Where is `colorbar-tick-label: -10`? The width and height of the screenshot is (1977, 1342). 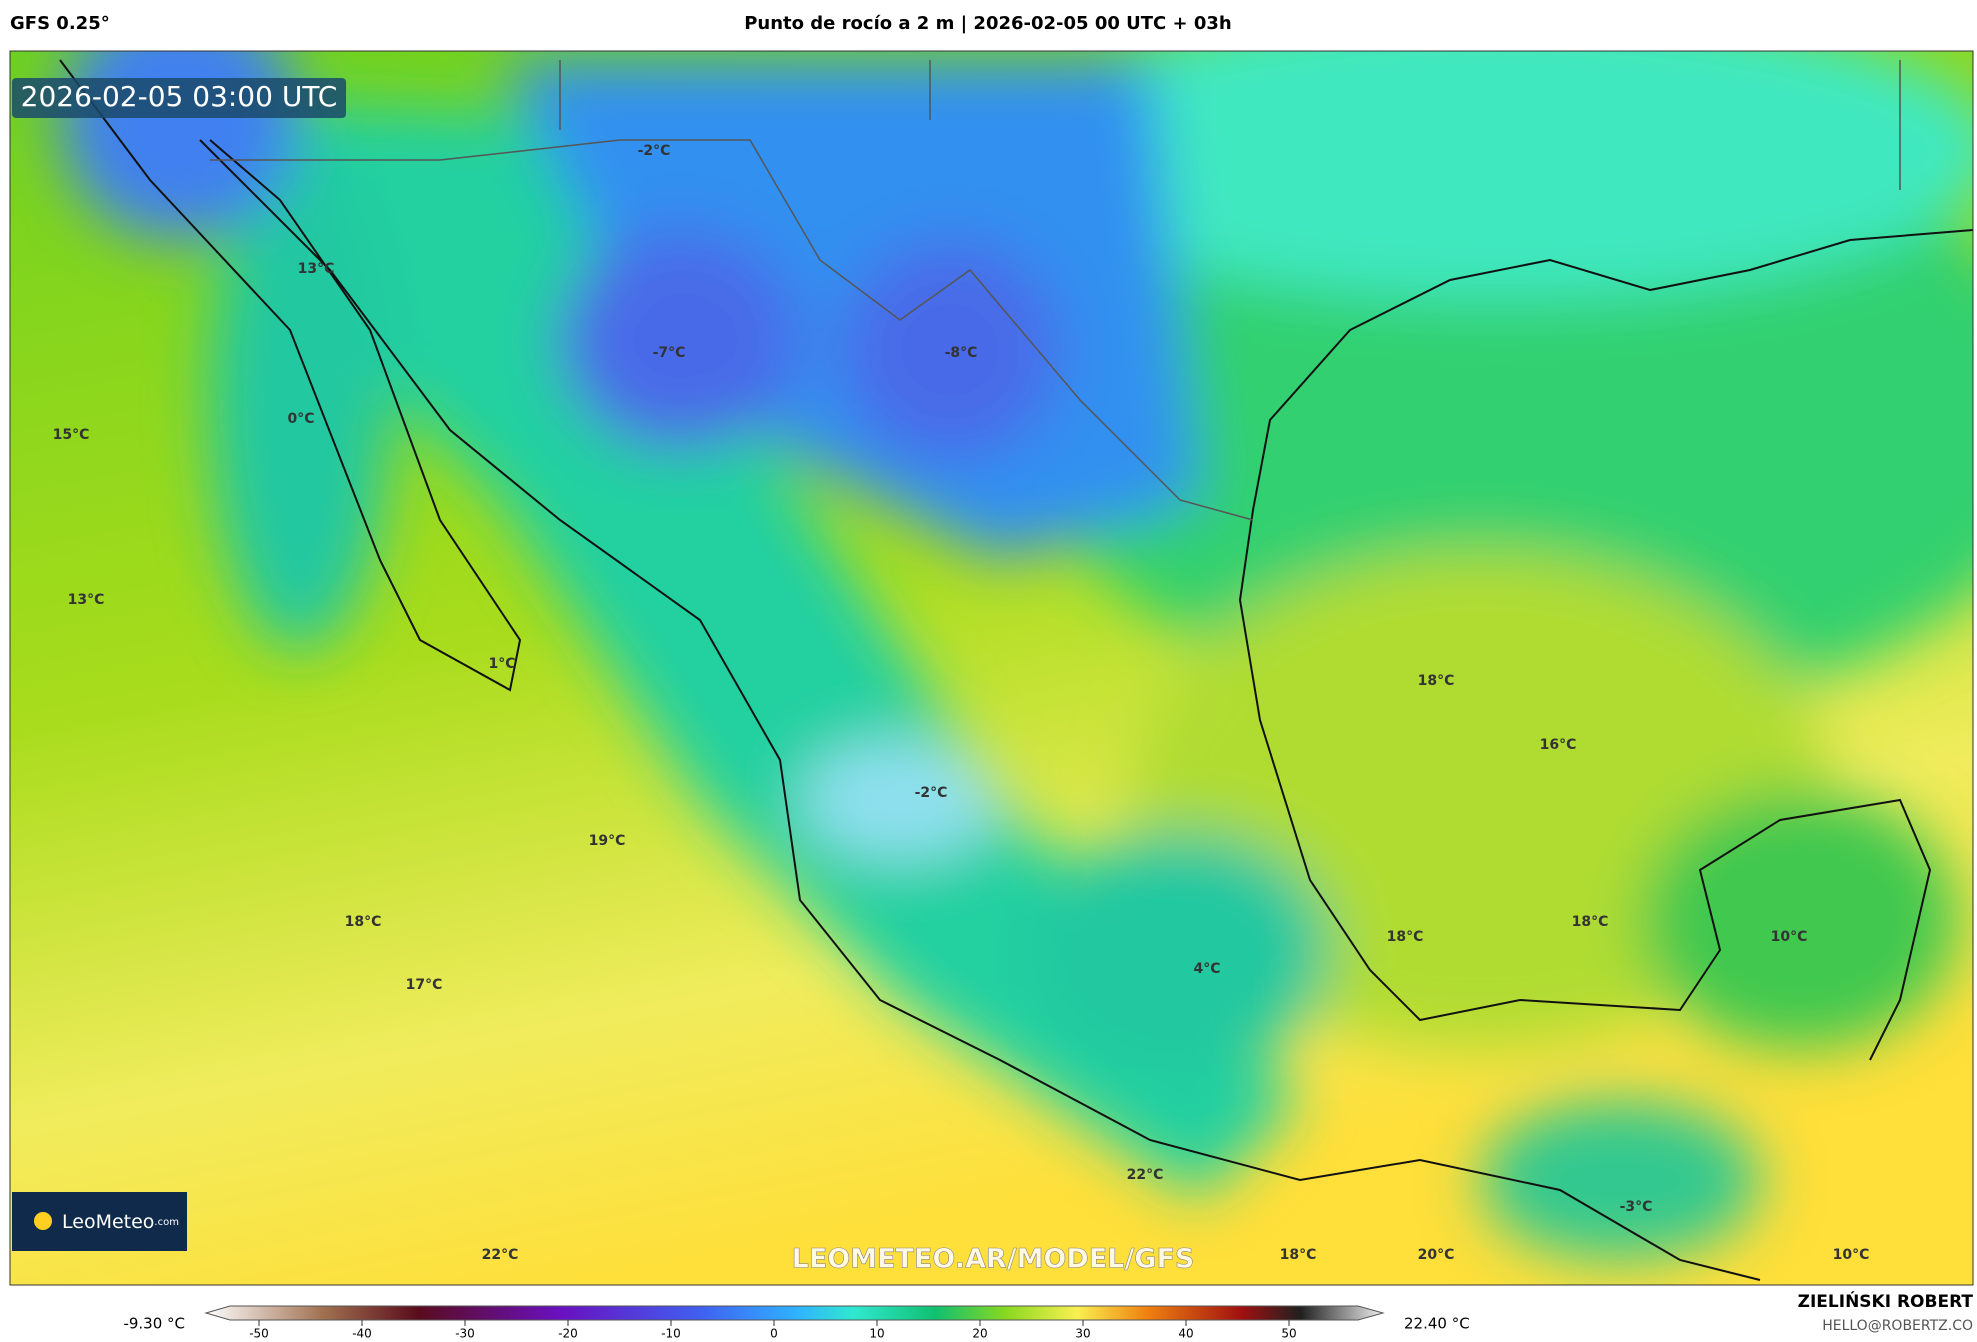
colorbar-tick-label: -10 is located at coordinates (671, 1333).